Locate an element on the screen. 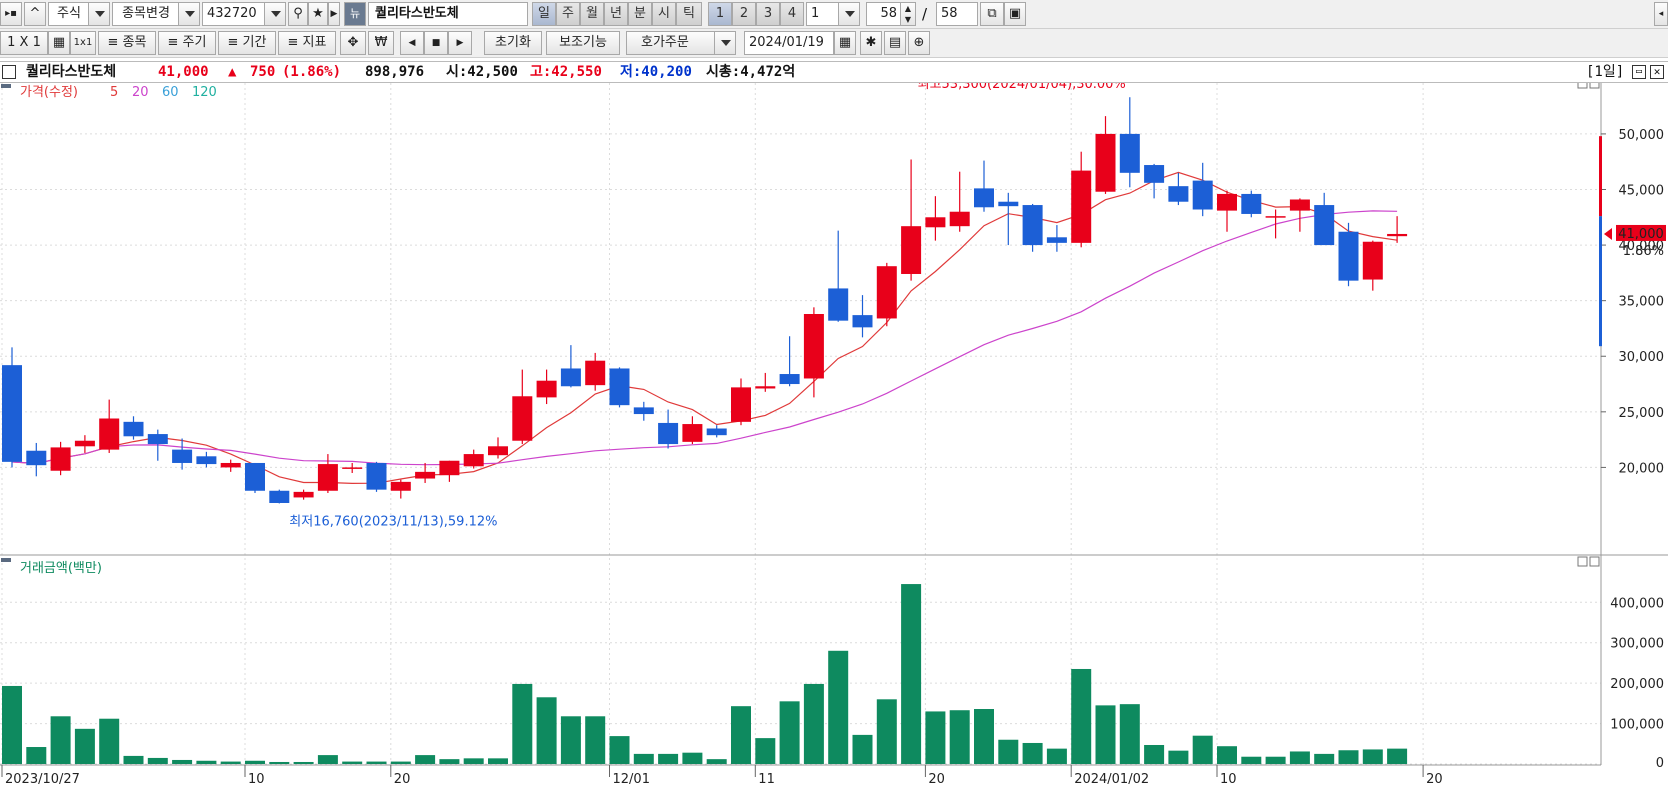 The width and height of the screenshot is (1668, 792). market-dropdown-icon is located at coordinates (99, 14).